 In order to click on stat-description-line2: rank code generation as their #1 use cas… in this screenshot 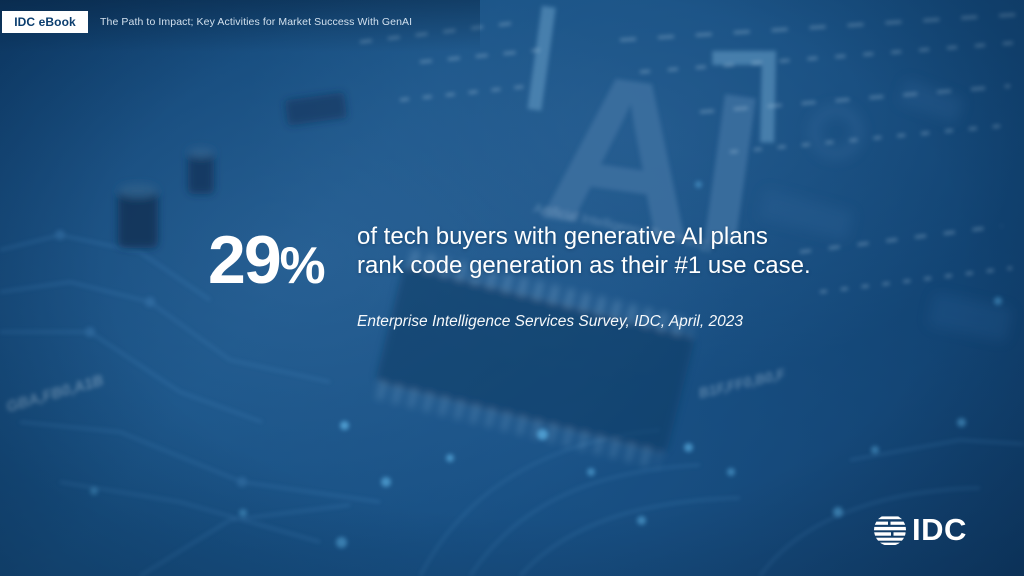, I will do `click(584, 265)`.